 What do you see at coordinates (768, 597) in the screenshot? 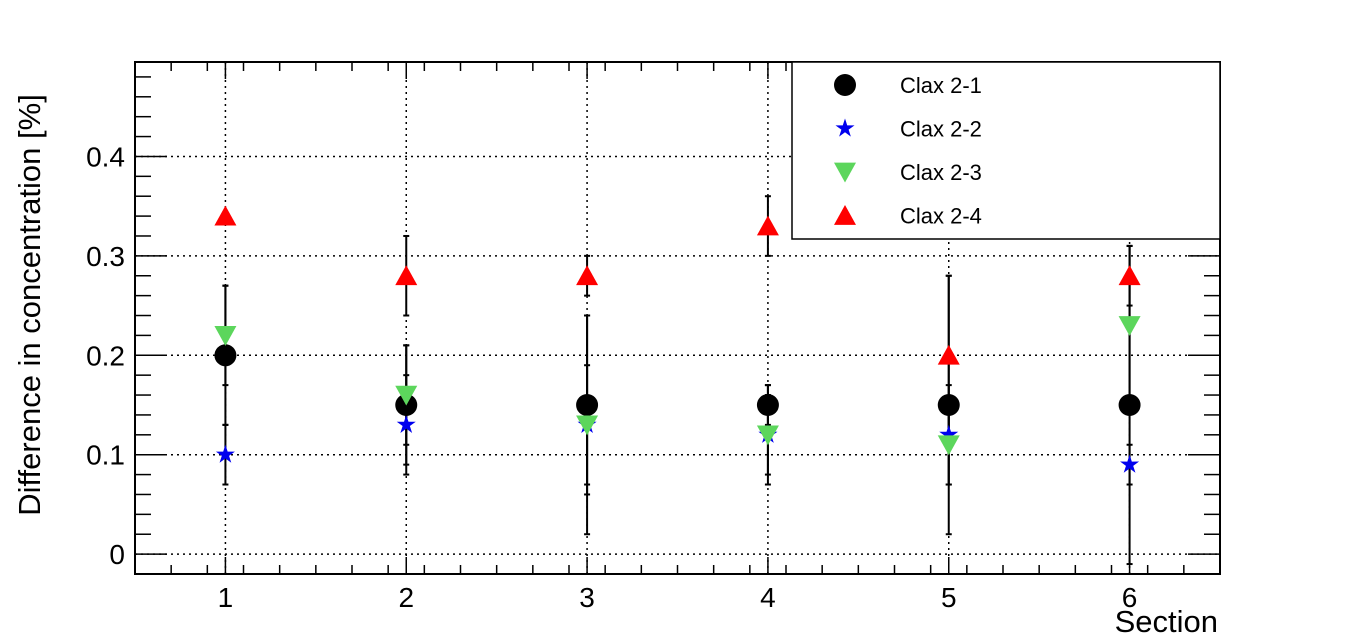
I see `x-tick-label: 4` at bounding box center [768, 597].